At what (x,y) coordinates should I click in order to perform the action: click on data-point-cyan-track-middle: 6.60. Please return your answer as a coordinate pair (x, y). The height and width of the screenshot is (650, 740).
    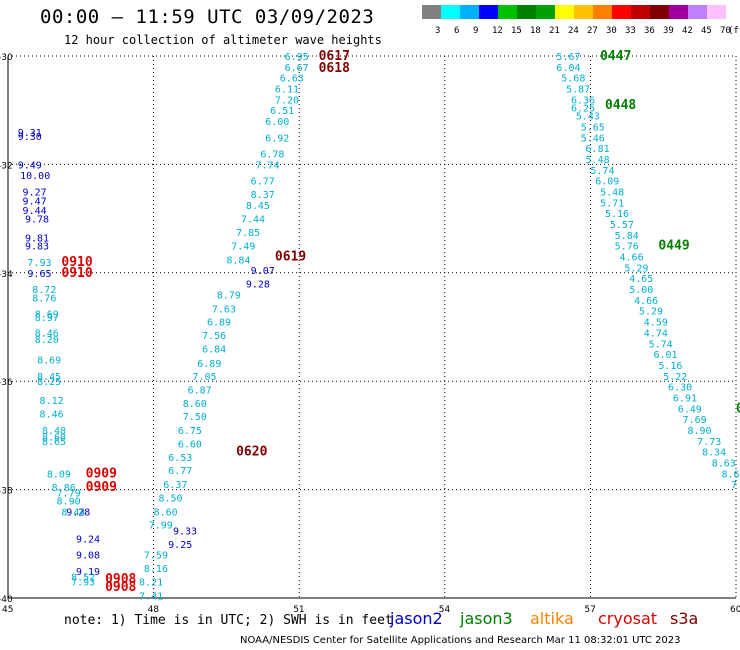
    Looking at the image, I should click on (190, 445).